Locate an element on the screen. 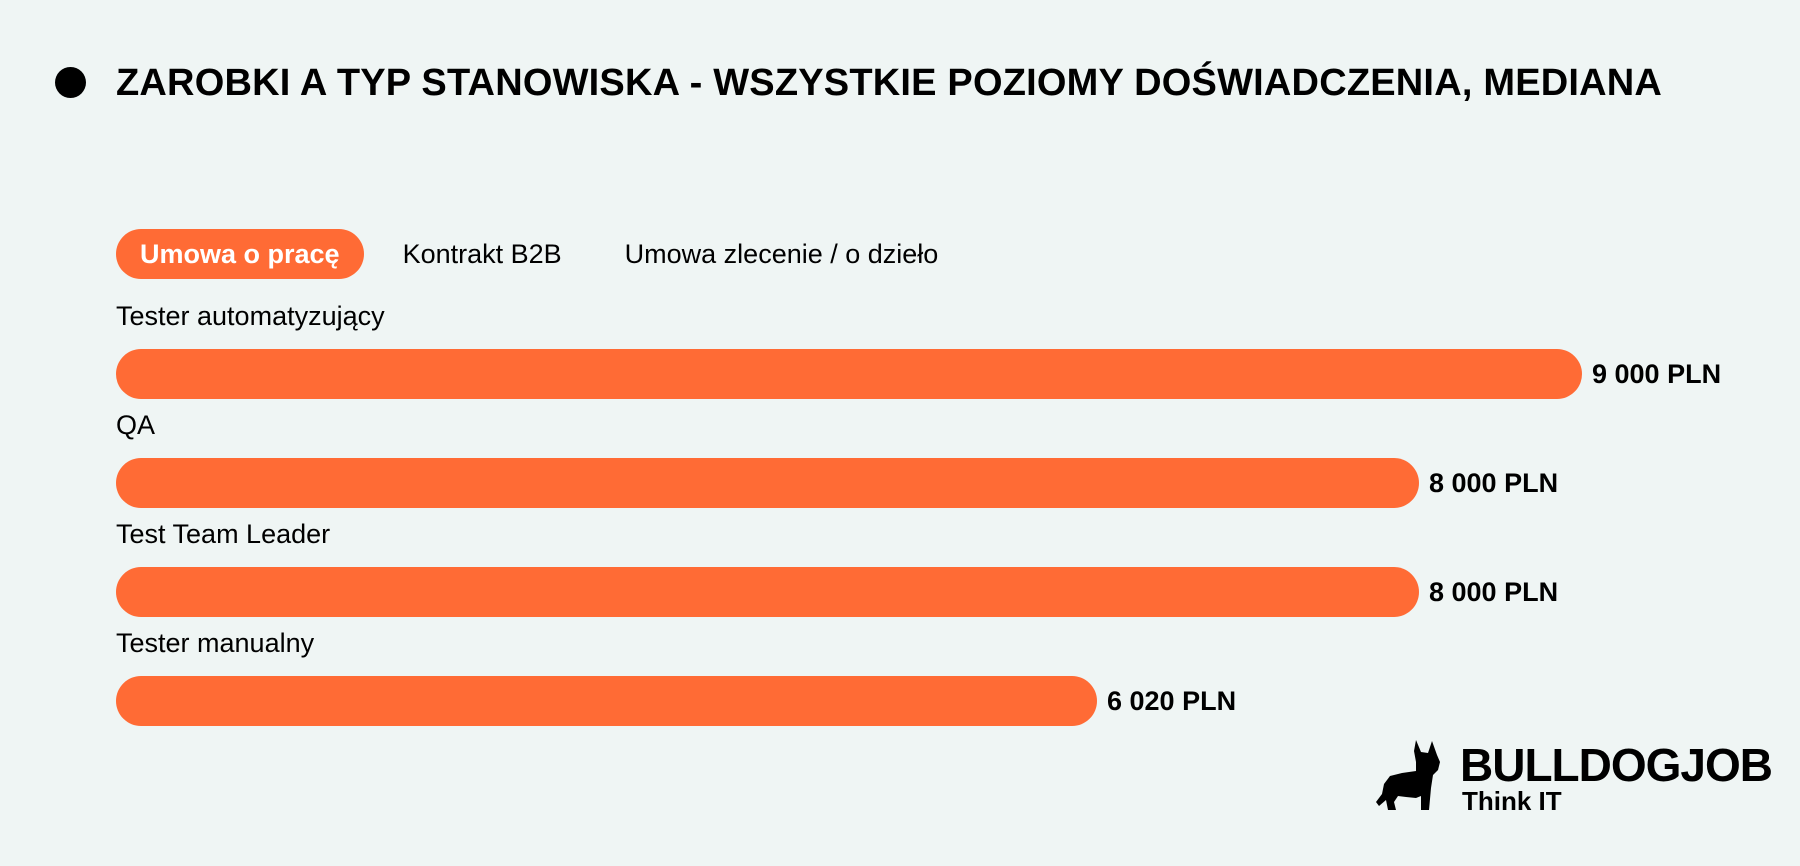 This screenshot has width=1800, height=866. brand-logo: BULLDOGJOB Think IT is located at coordinates (1576, 786).